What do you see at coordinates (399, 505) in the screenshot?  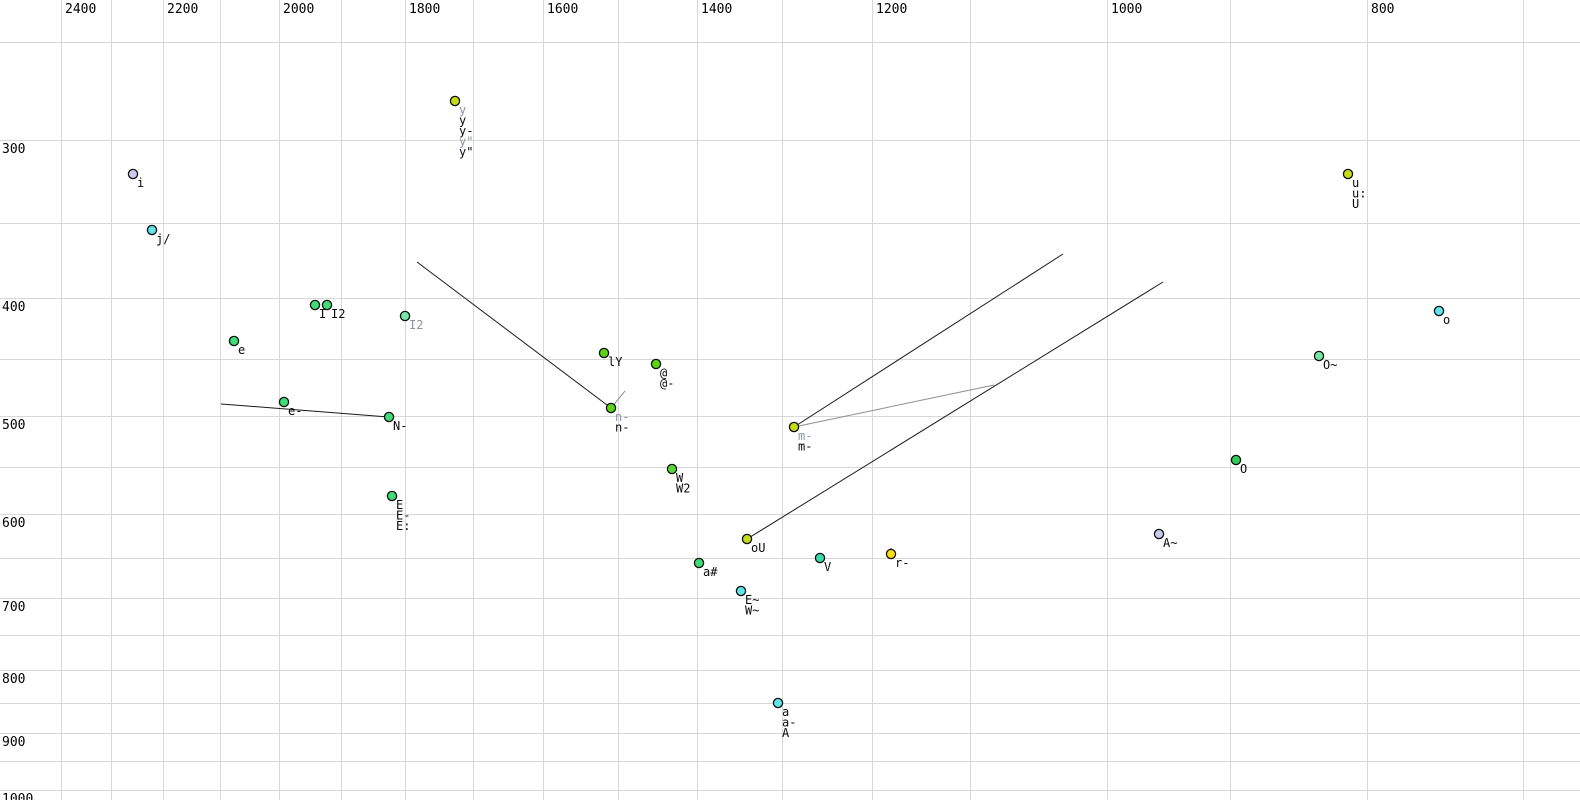 I see `point-label: E` at bounding box center [399, 505].